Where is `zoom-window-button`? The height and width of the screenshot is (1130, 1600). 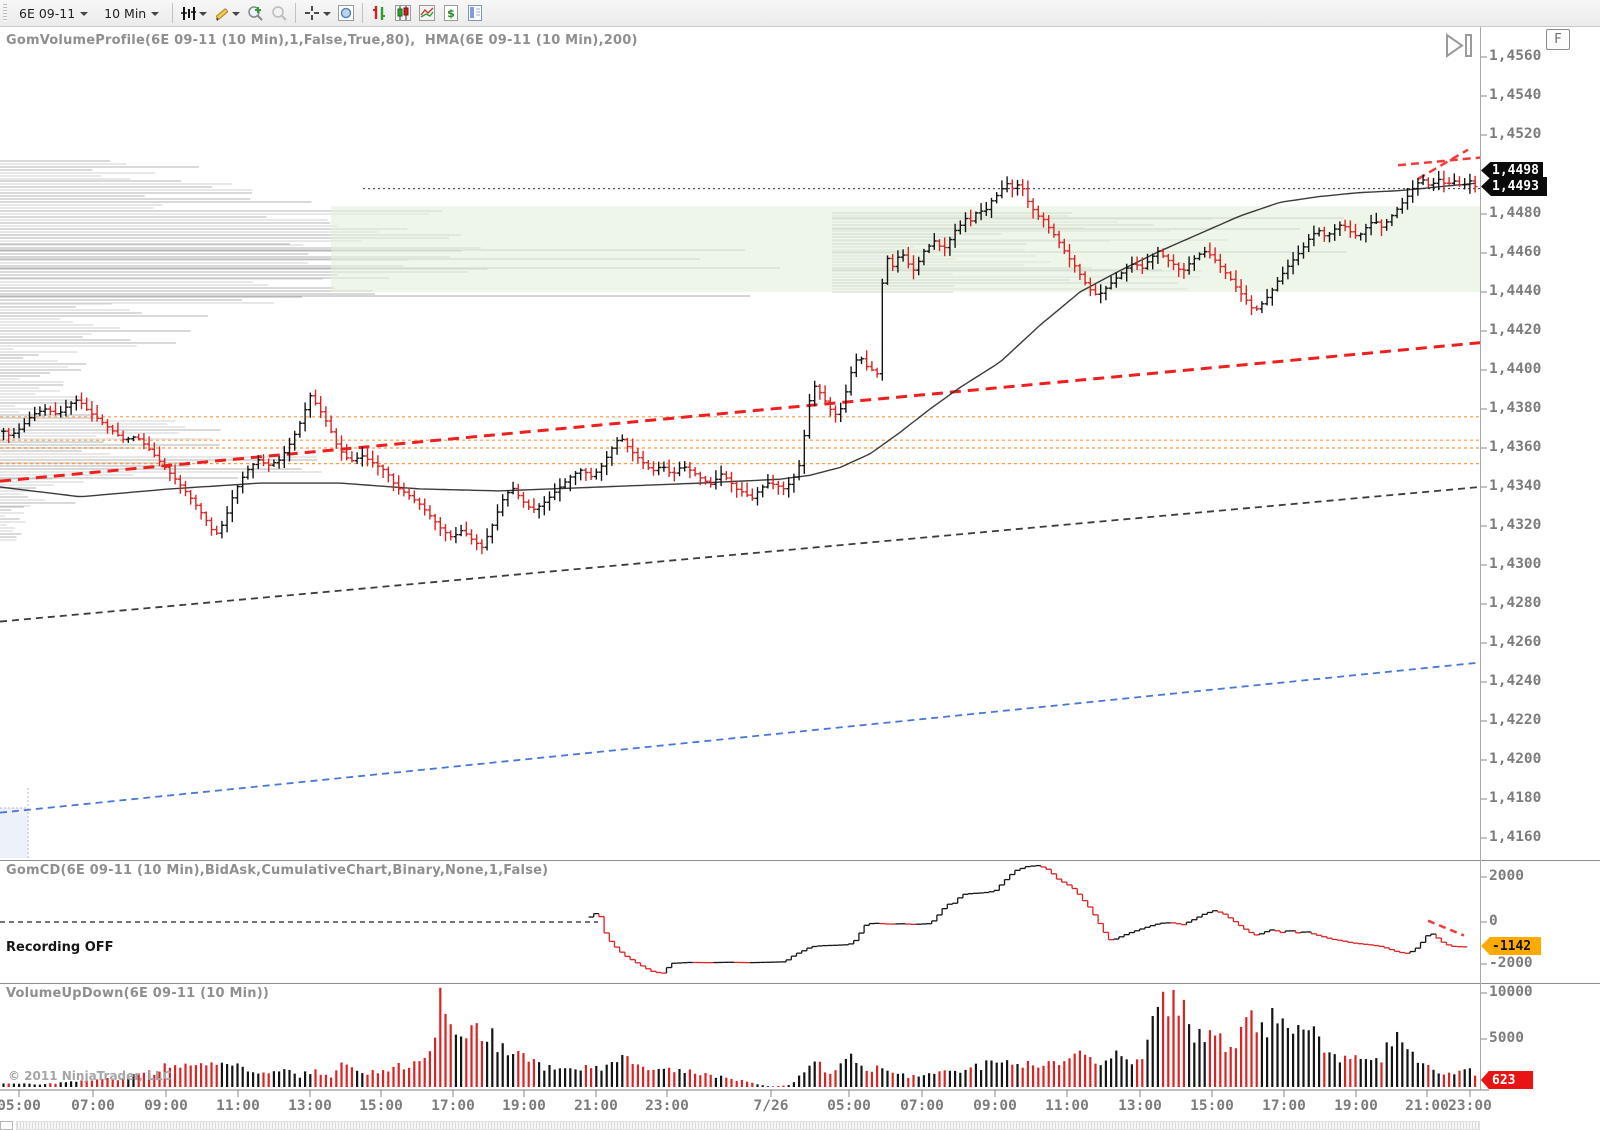
zoom-window-button is located at coordinates (346, 13).